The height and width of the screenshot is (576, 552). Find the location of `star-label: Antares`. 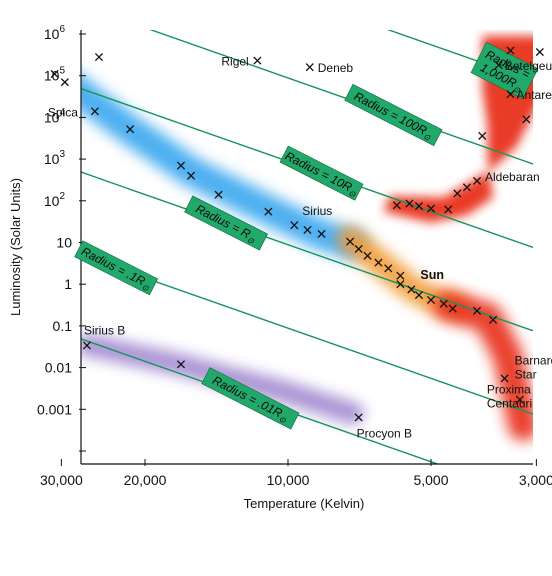

star-label: Antares is located at coordinates (534, 95).